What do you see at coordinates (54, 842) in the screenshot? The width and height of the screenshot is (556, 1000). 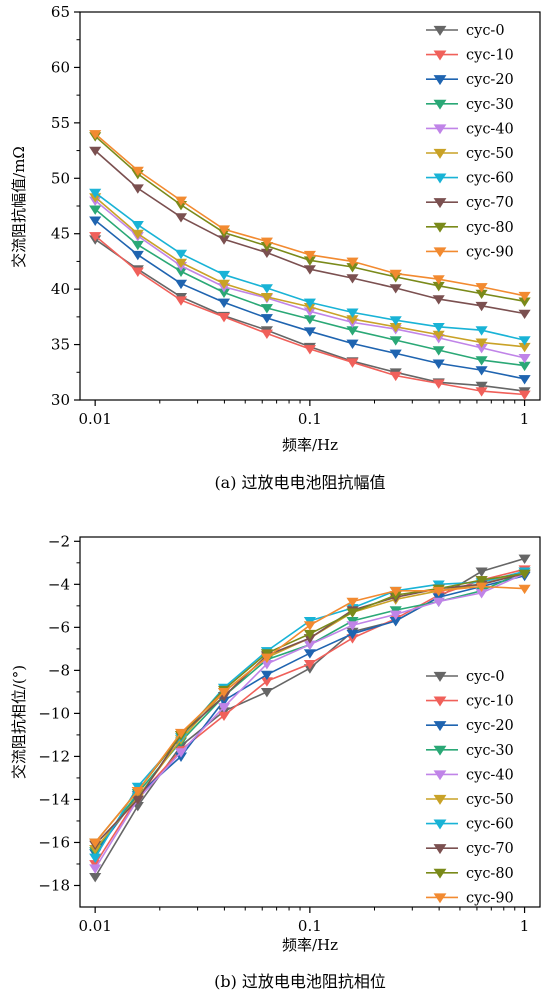 I see `y-tick-label: −16` at bounding box center [54, 842].